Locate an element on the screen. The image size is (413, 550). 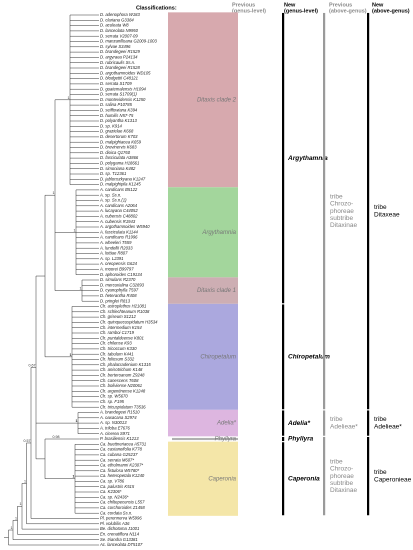
new-genus-label: Adelia* is located at coordinates (299, 423).